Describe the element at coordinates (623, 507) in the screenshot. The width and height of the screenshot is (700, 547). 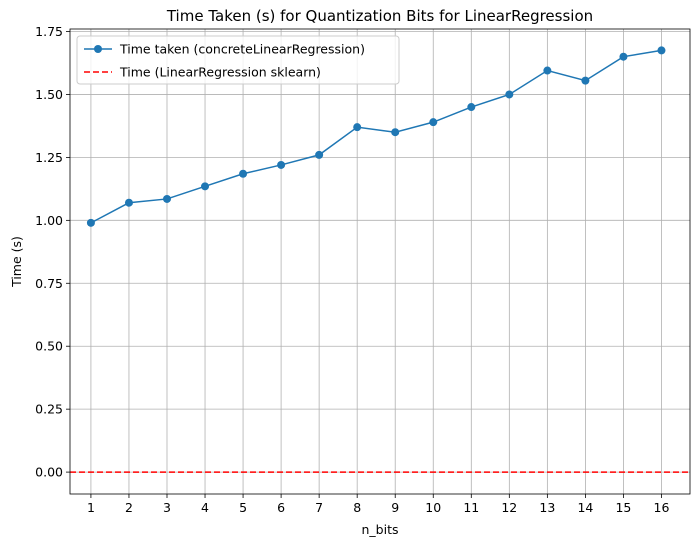
I see `x-tick-label: 15` at that location.